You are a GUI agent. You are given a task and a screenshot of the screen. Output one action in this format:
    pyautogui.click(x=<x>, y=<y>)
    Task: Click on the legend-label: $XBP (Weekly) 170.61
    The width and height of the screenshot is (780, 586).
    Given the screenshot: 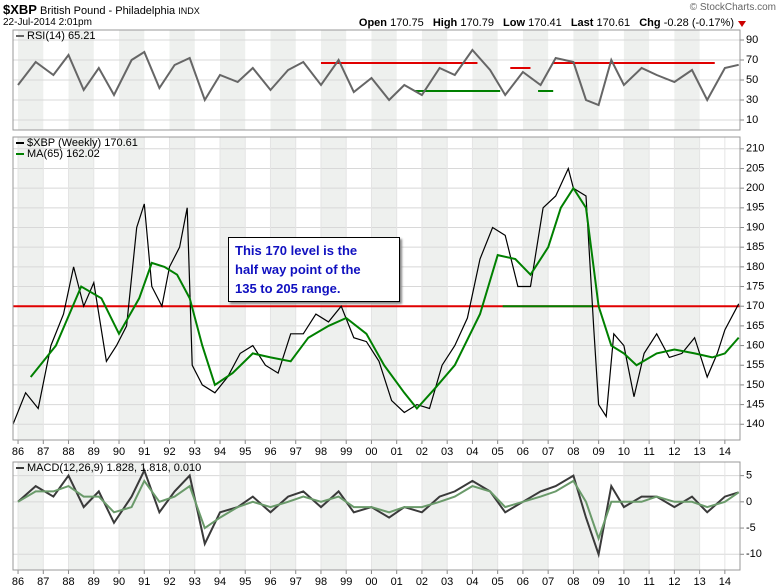 What is the action you would take?
    pyautogui.click(x=82, y=143)
    